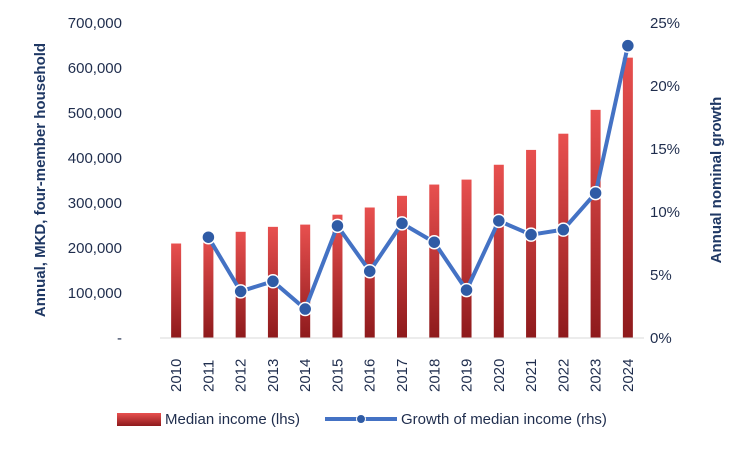  Describe the element at coordinates (233, 419) in the screenshot. I see `legend-bar-label: Median income (lhs)` at that location.